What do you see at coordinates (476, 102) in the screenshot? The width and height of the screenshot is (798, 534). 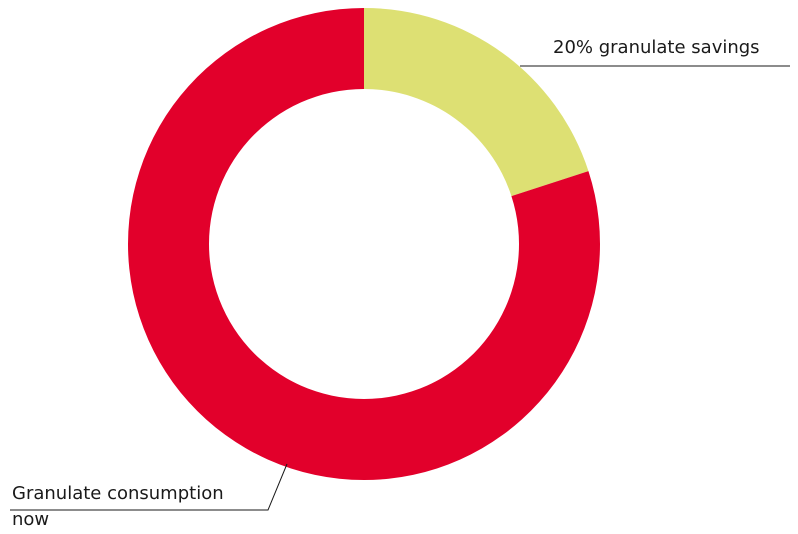 I see `donut-segment` at bounding box center [476, 102].